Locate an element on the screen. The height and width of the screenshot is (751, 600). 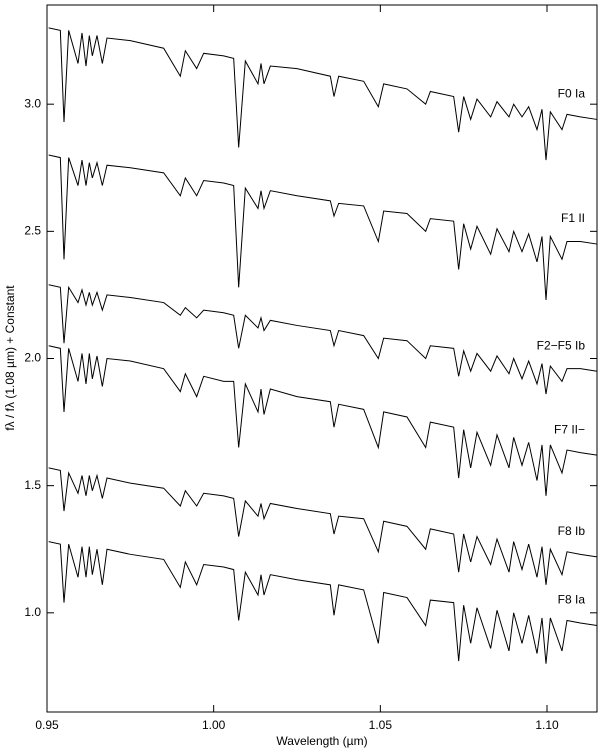
series-label: F2−F5 Ib is located at coordinates (561, 345).